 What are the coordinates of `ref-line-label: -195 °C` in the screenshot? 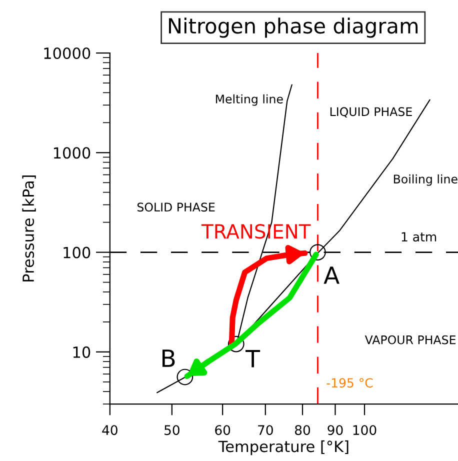 It's located at (349, 383).